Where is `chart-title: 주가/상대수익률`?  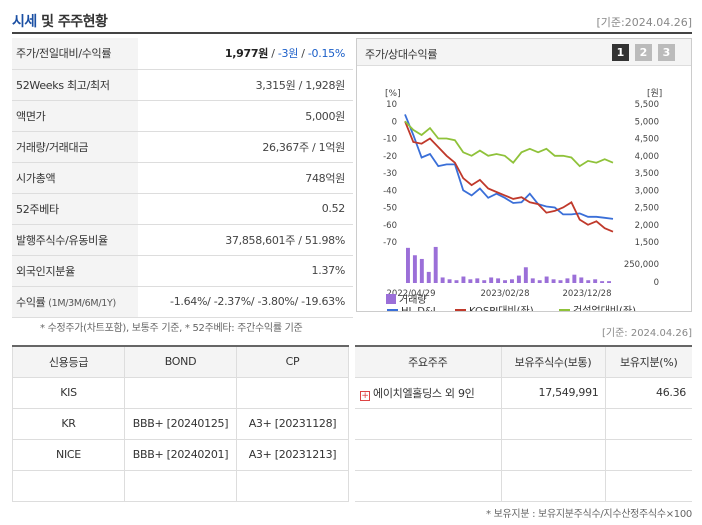
chart-title: 주가/상대수익률 is located at coordinates (401, 54).